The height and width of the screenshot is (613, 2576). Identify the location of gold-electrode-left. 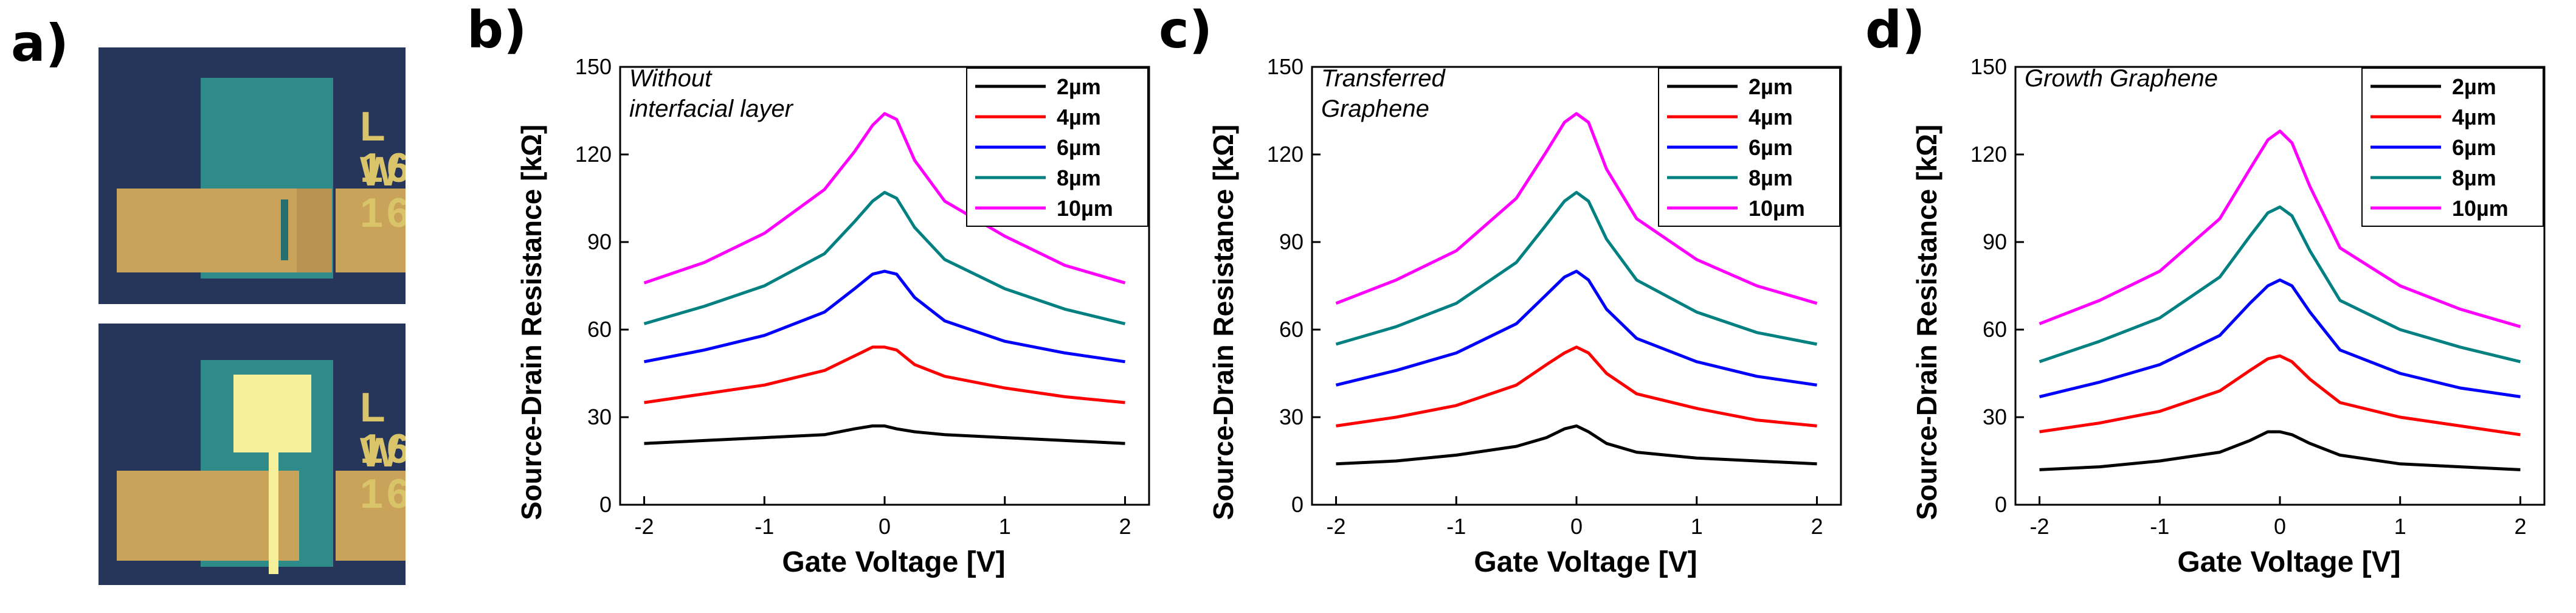
(208, 230).